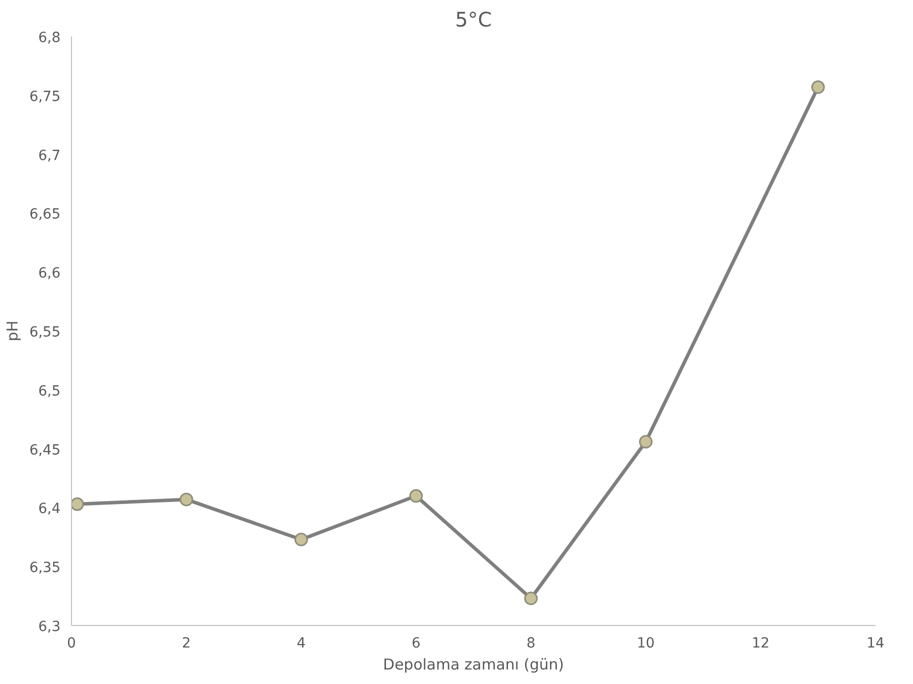  What do you see at coordinates (12, 331) in the screenshot?
I see `y-axis-title: pH` at bounding box center [12, 331].